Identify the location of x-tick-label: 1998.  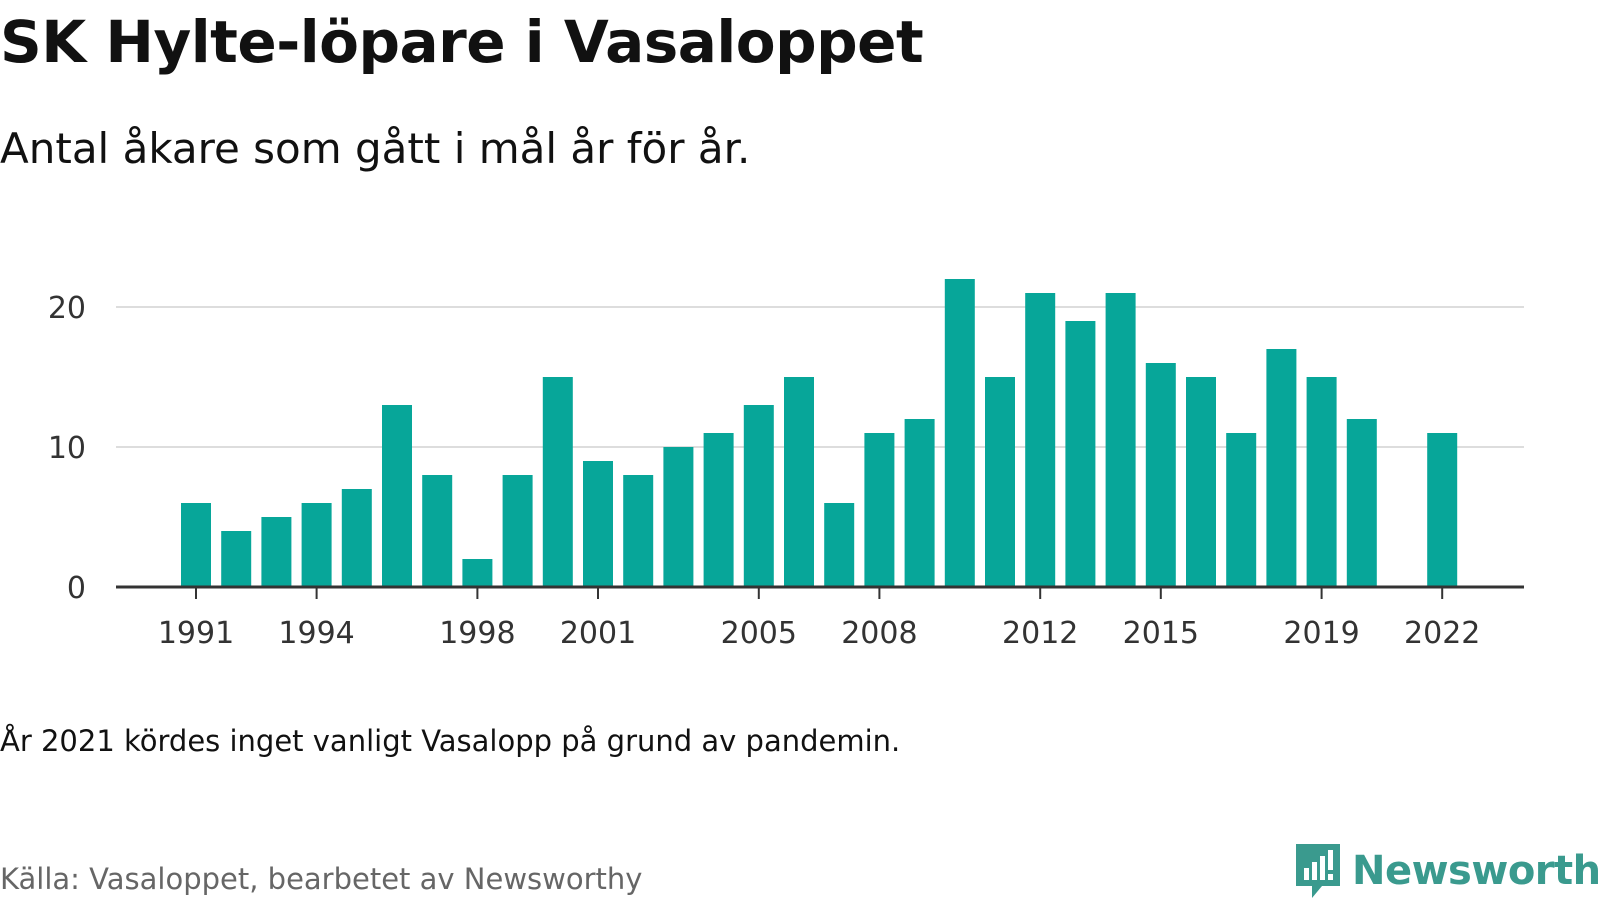
(477, 633).